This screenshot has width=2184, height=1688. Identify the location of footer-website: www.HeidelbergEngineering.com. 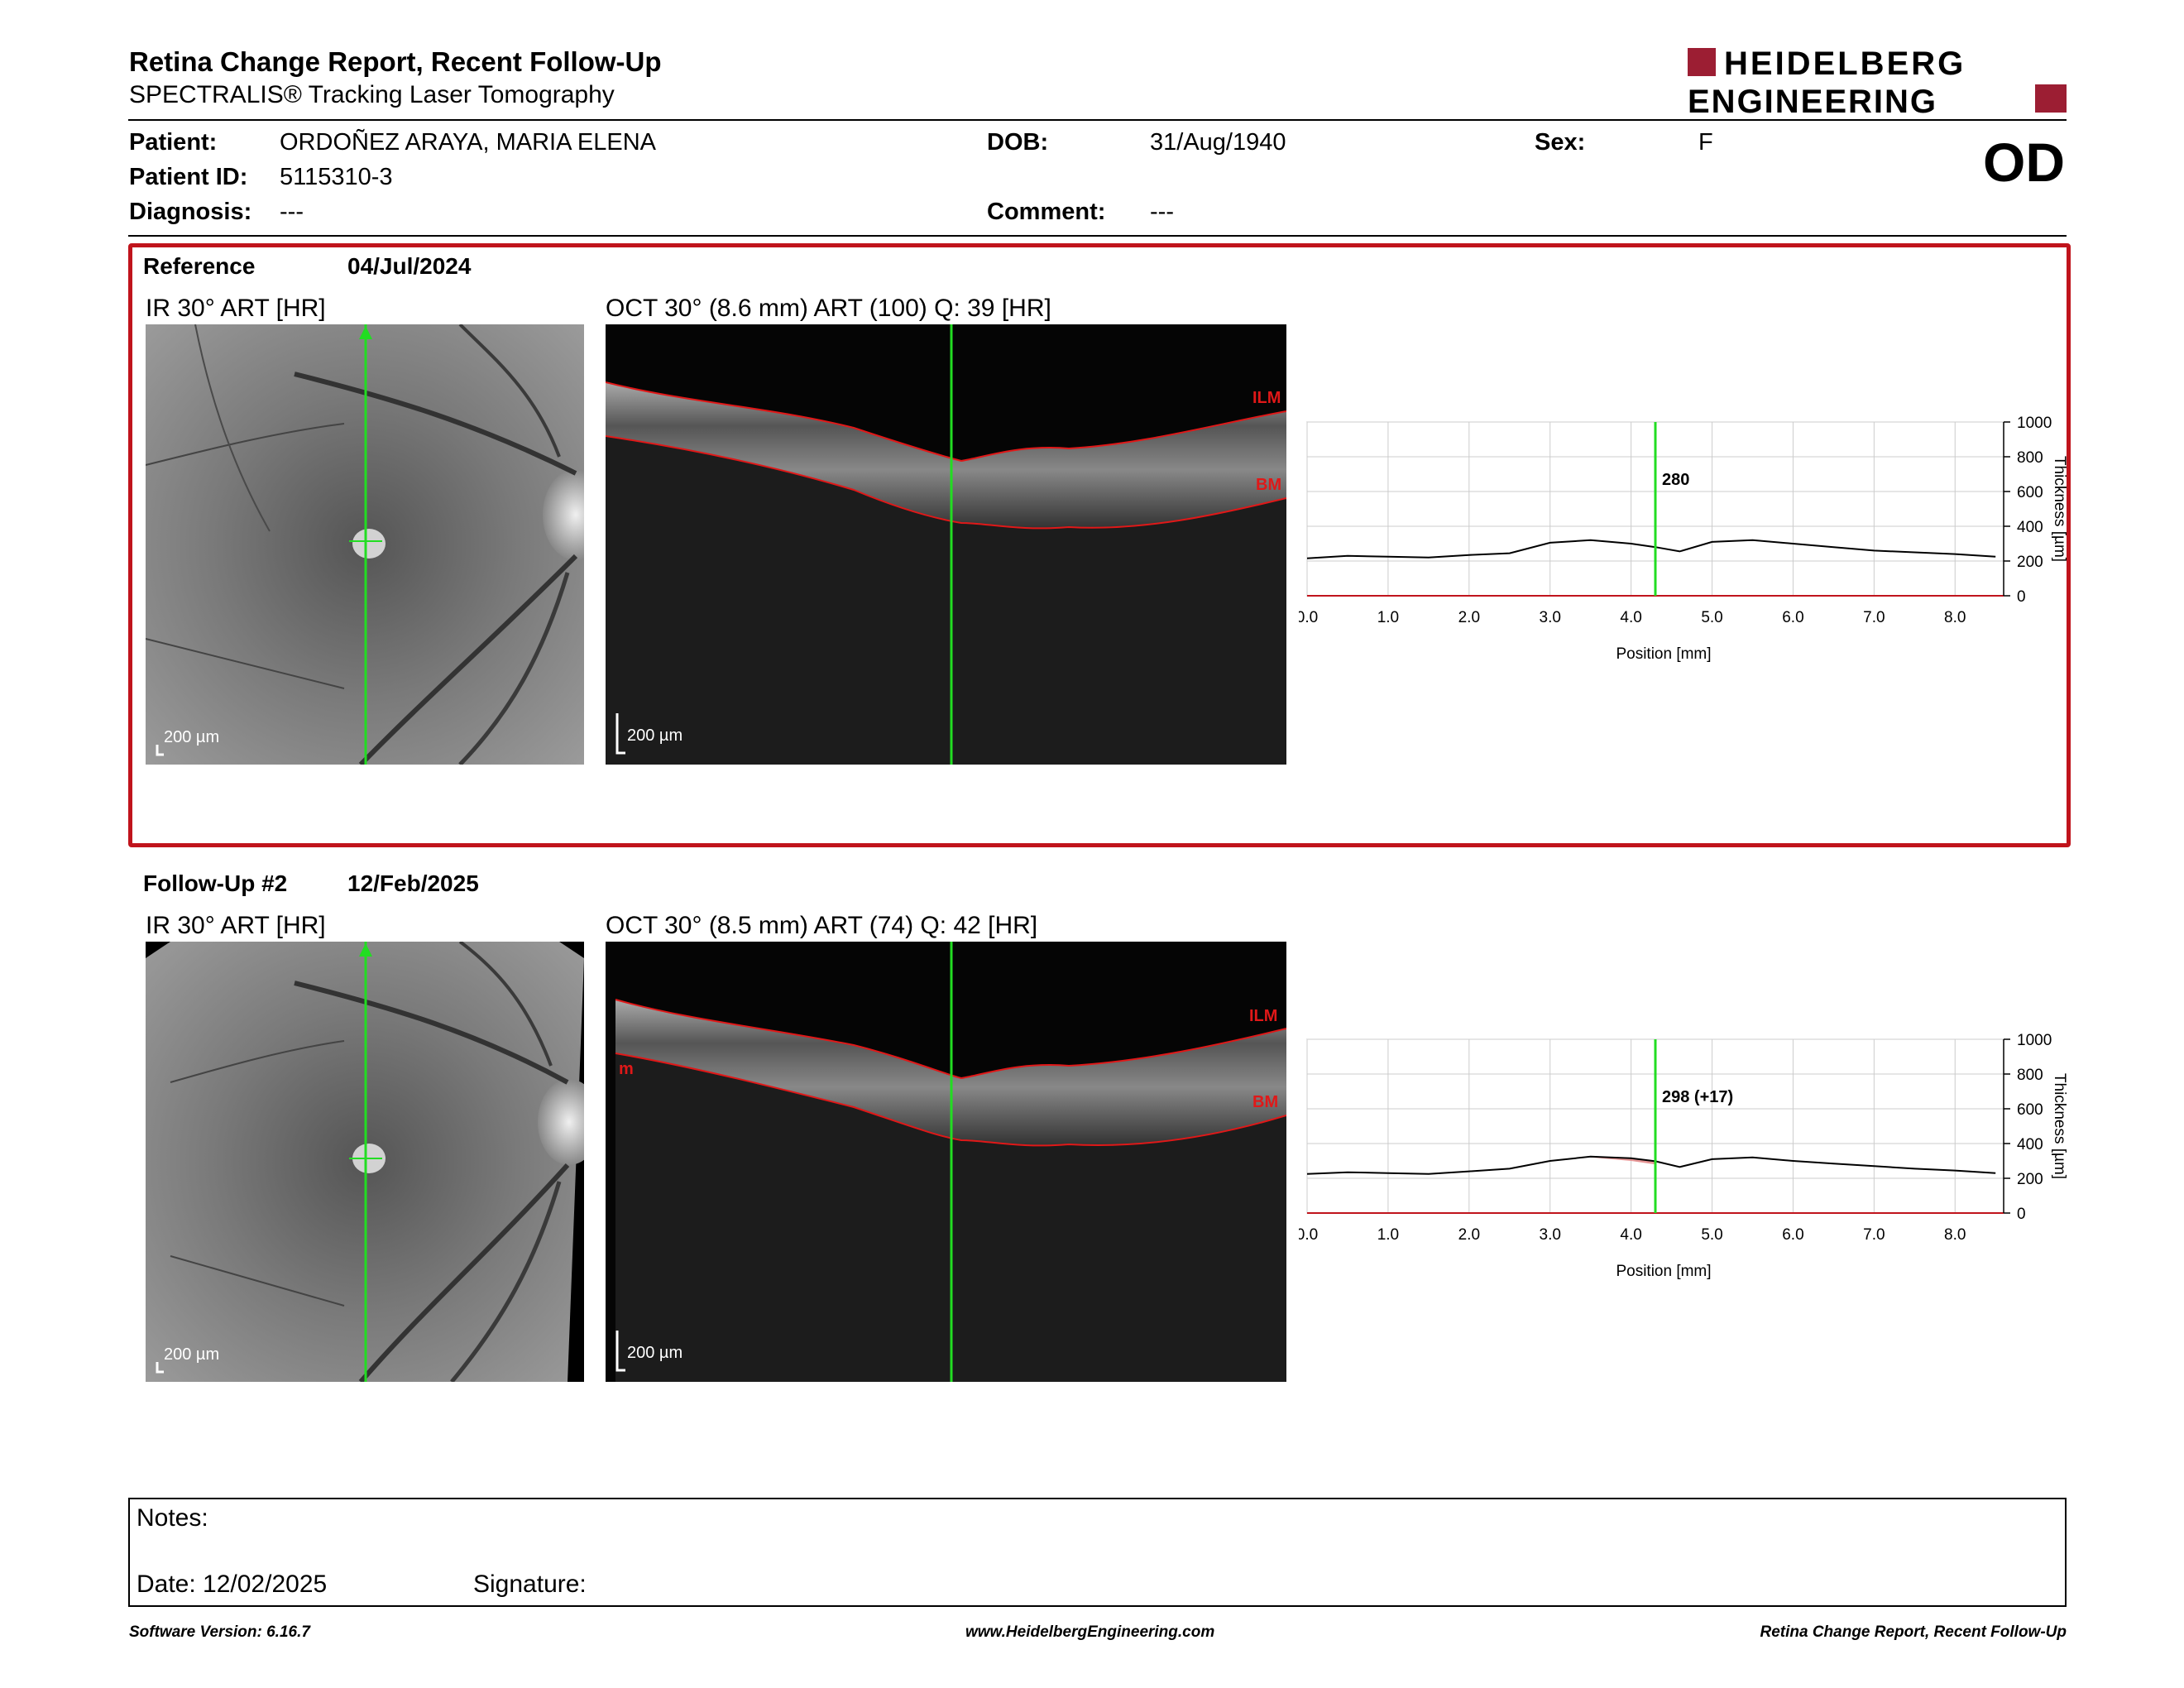
(1090, 1632).